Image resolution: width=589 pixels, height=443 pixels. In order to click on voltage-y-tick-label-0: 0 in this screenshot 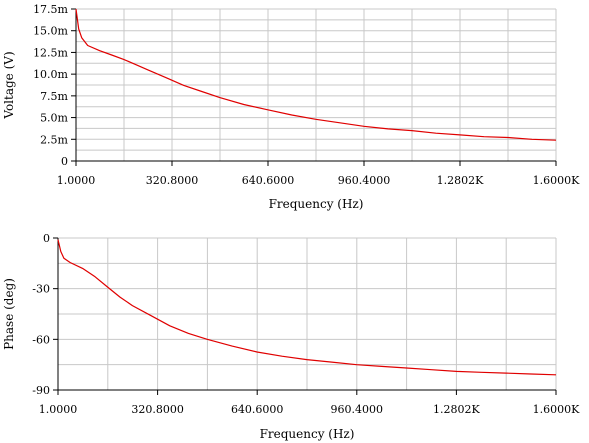, I will do `click(64, 161)`.